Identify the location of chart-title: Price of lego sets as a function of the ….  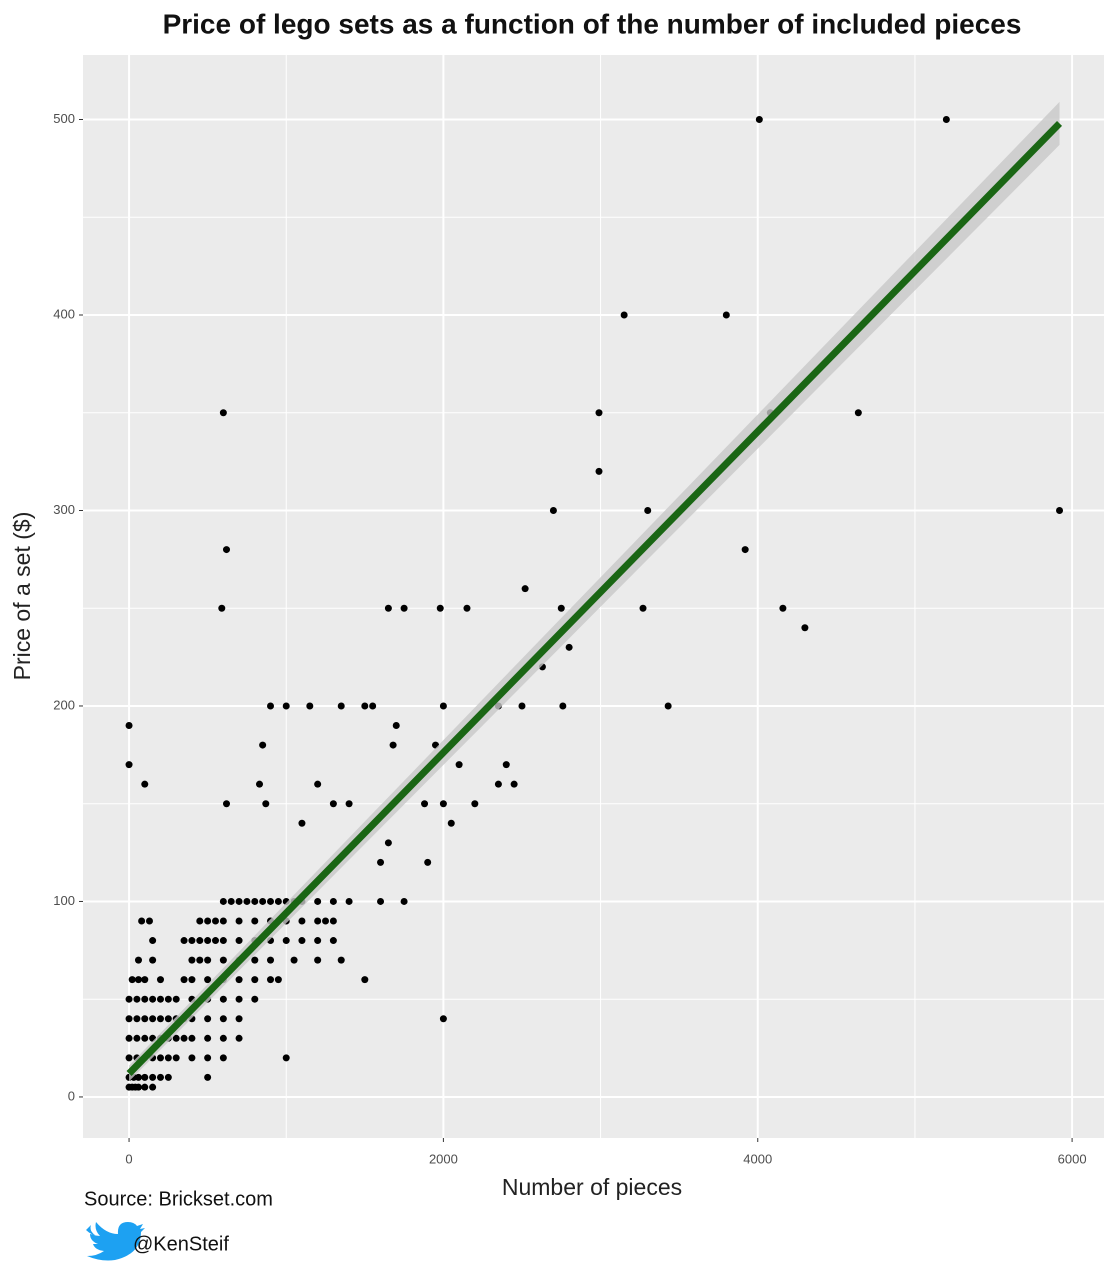
(592, 23).